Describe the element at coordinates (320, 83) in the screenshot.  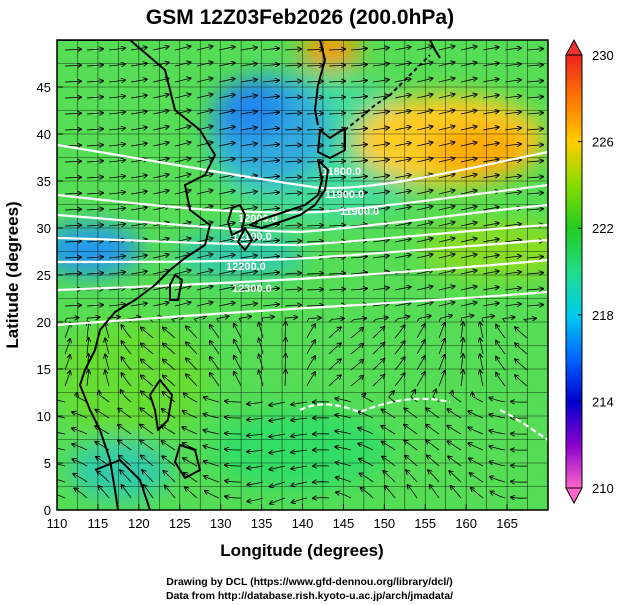
I see `coast-sakhalin` at that location.